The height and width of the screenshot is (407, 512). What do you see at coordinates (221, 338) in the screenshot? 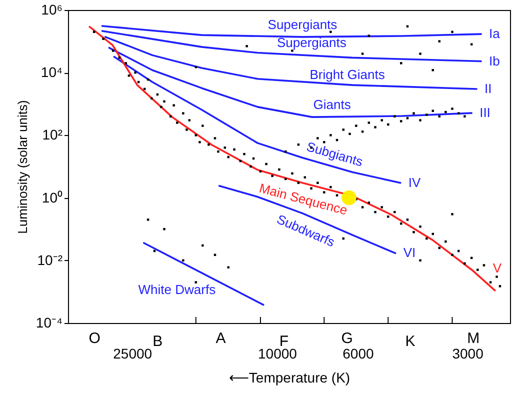
I see `text: A` at bounding box center [221, 338].